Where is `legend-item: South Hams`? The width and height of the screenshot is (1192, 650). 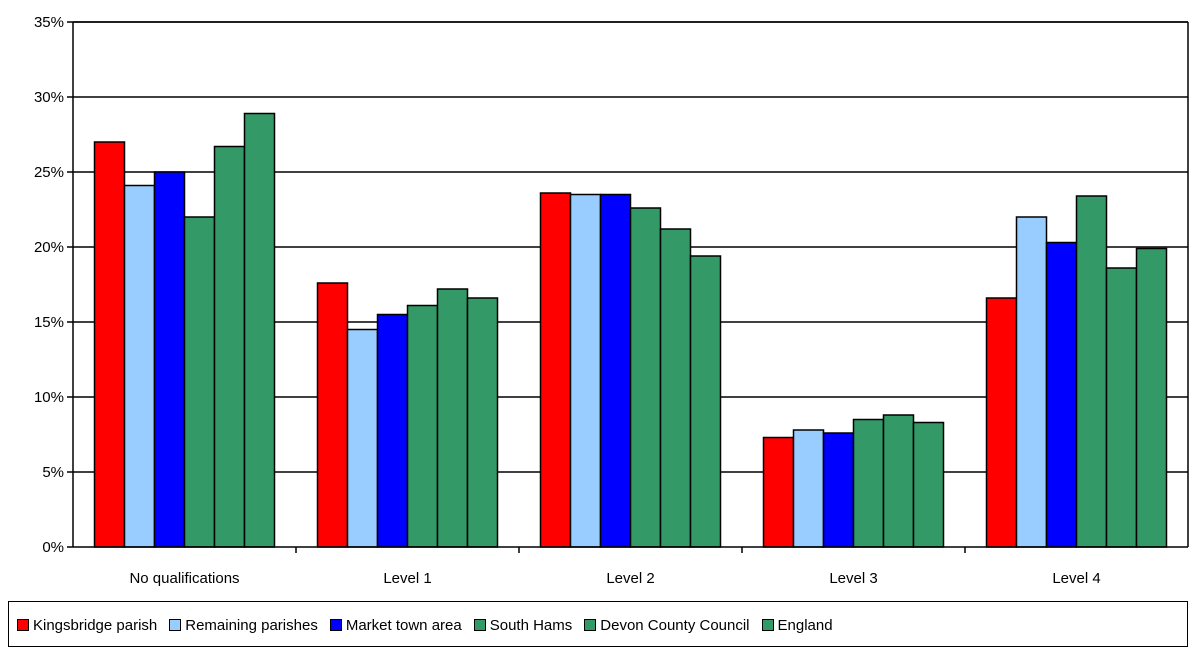
legend-item: South Hams is located at coordinates (523, 625).